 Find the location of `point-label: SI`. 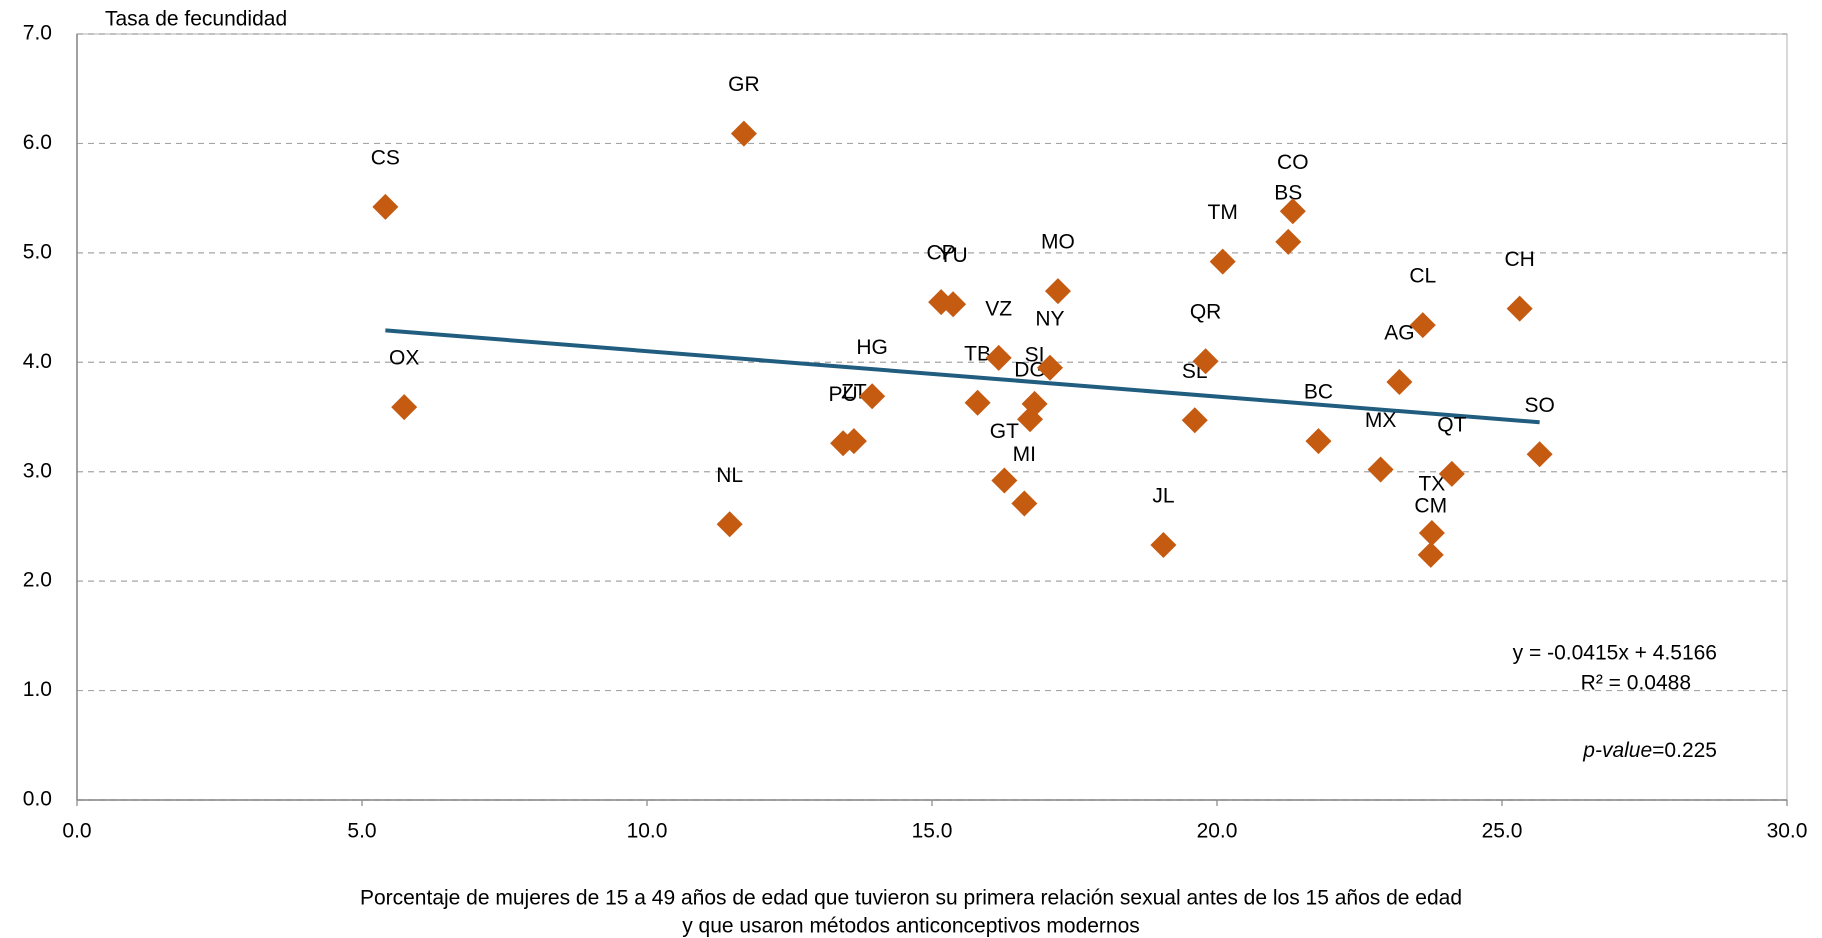

point-label: SI is located at coordinates (1035, 354).